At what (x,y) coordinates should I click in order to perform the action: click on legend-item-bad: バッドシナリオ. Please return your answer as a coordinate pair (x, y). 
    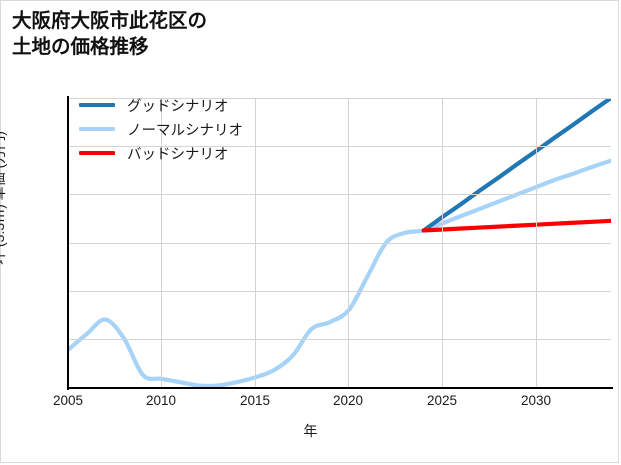
    Looking at the image, I should click on (161, 153).